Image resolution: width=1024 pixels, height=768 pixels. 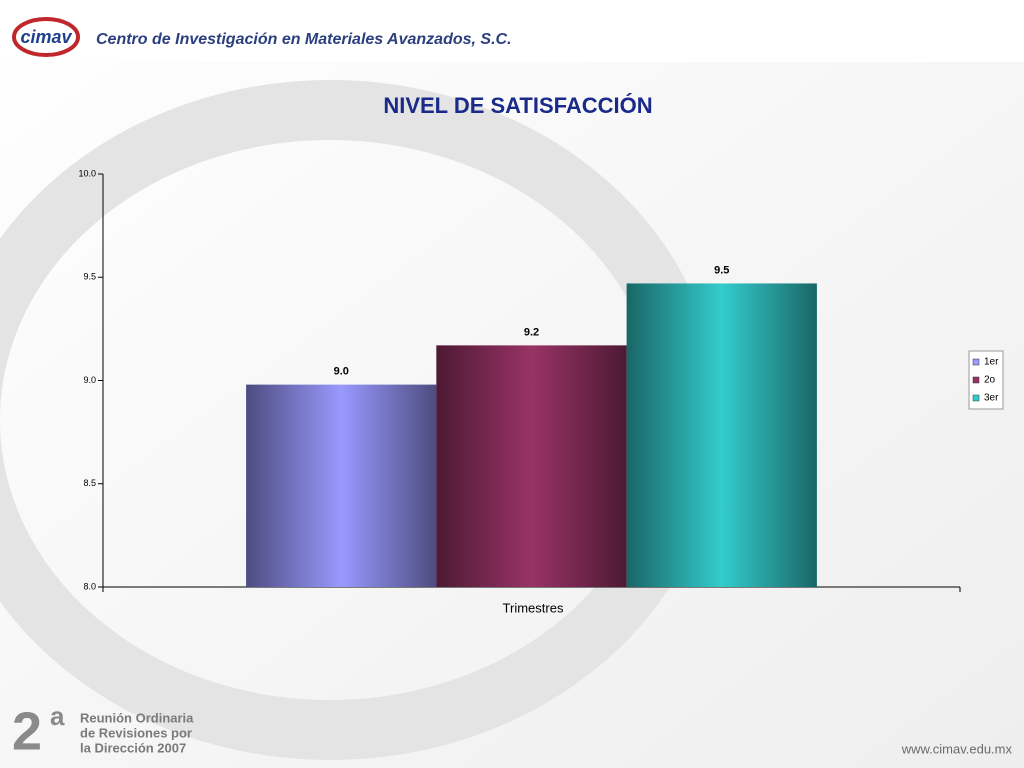 I want to click on value-label: 9.0, so click(x=341, y=372).